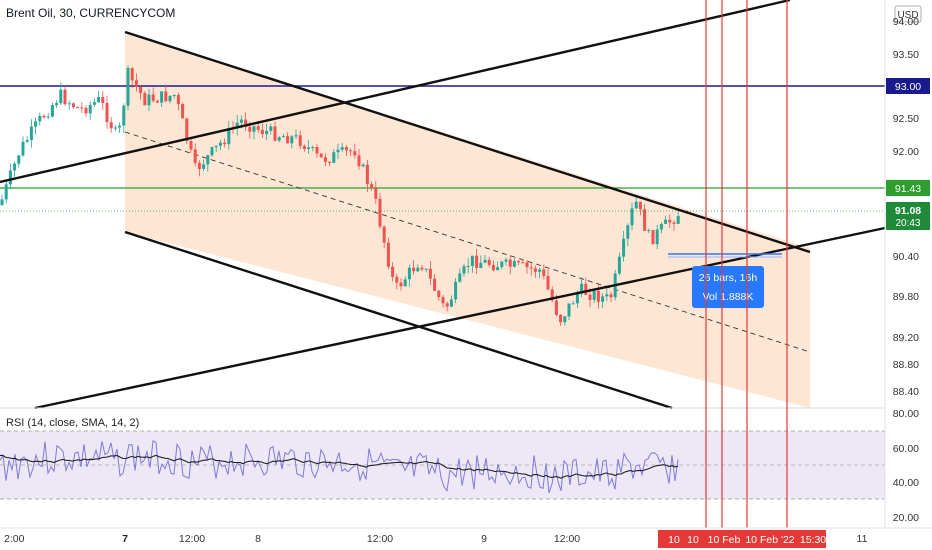  Describe the element at coordinates (90, 13) in the screenshot. I see `chart-title: Brent Oil, 30, CURRENCYCOM` at that location.